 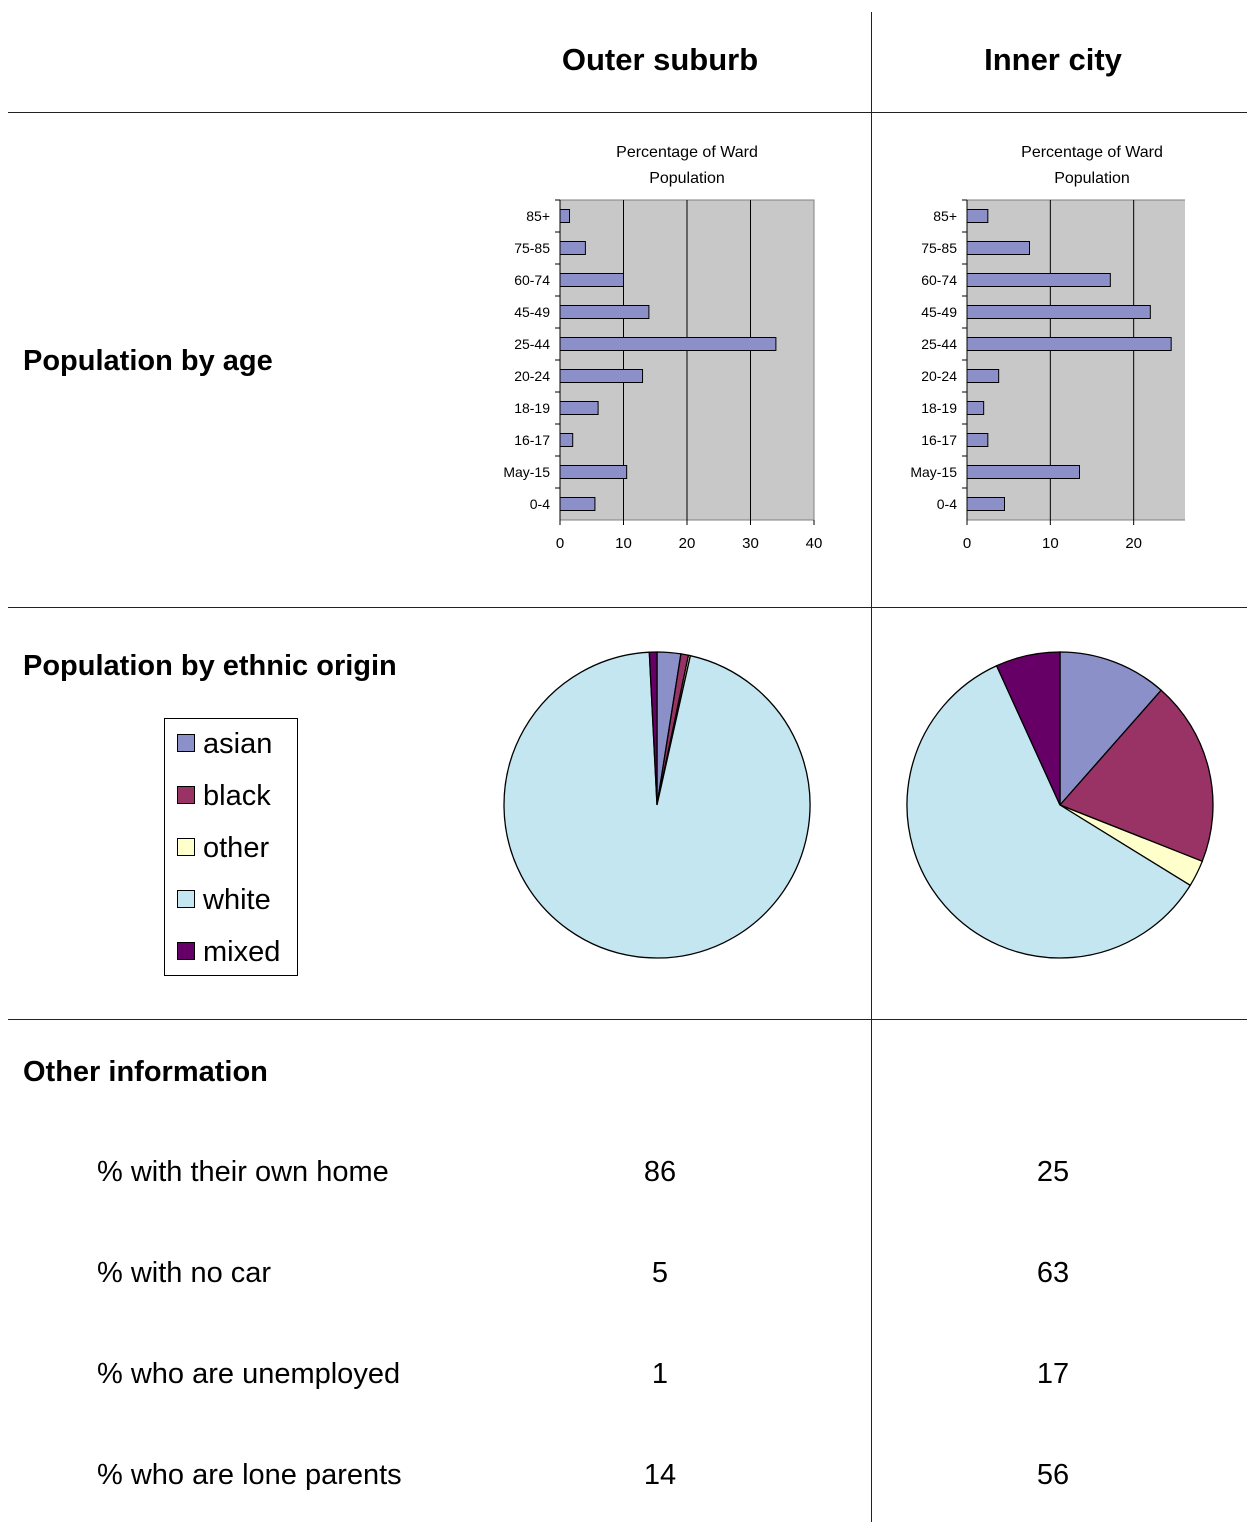 I want to click on legend-label: mixed, so click(x=242, y=952).